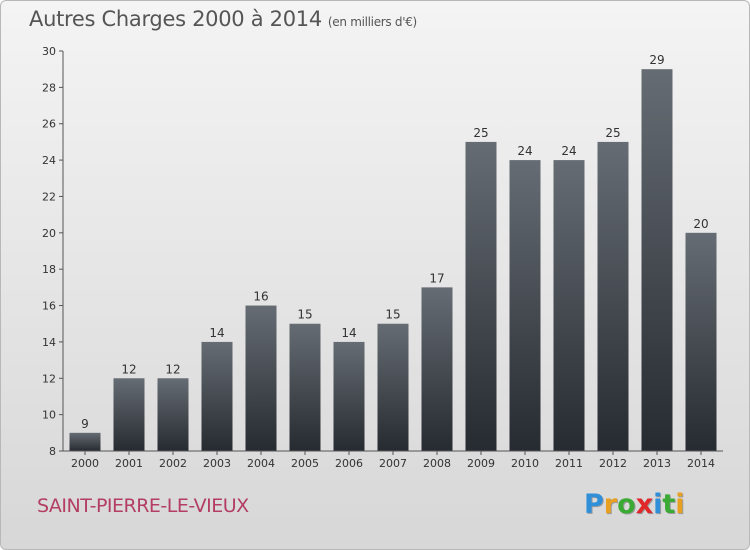 The image size is (750, 550). I want to click on x-tick-label: 2011, so click(569, 463).